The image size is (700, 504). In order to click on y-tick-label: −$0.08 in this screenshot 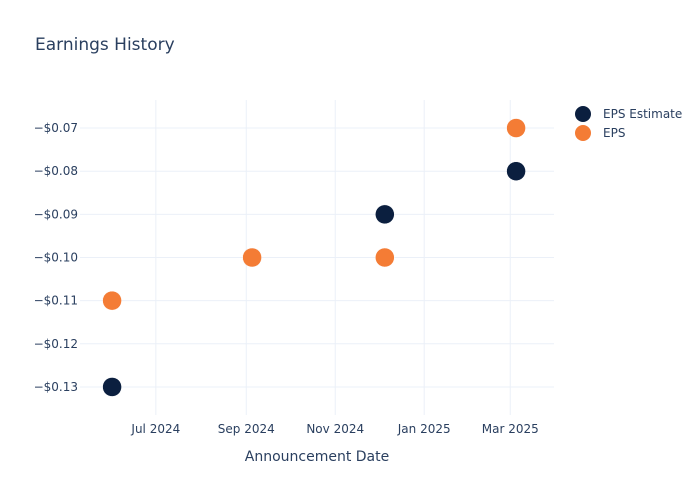, I will do `click(56, 171)`.